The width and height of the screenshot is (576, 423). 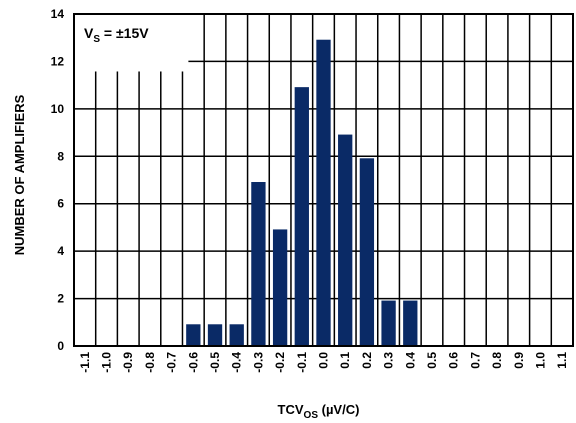 I want to click on y-tick-label: 10, so click(x=58, y=109).